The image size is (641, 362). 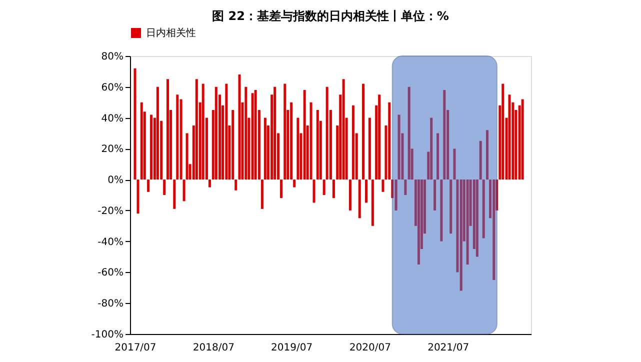 What do you see at coordinates (171, 33) in the screenshot?
I see `legend-label: 日内相关性` at bounding box center [171, 33].